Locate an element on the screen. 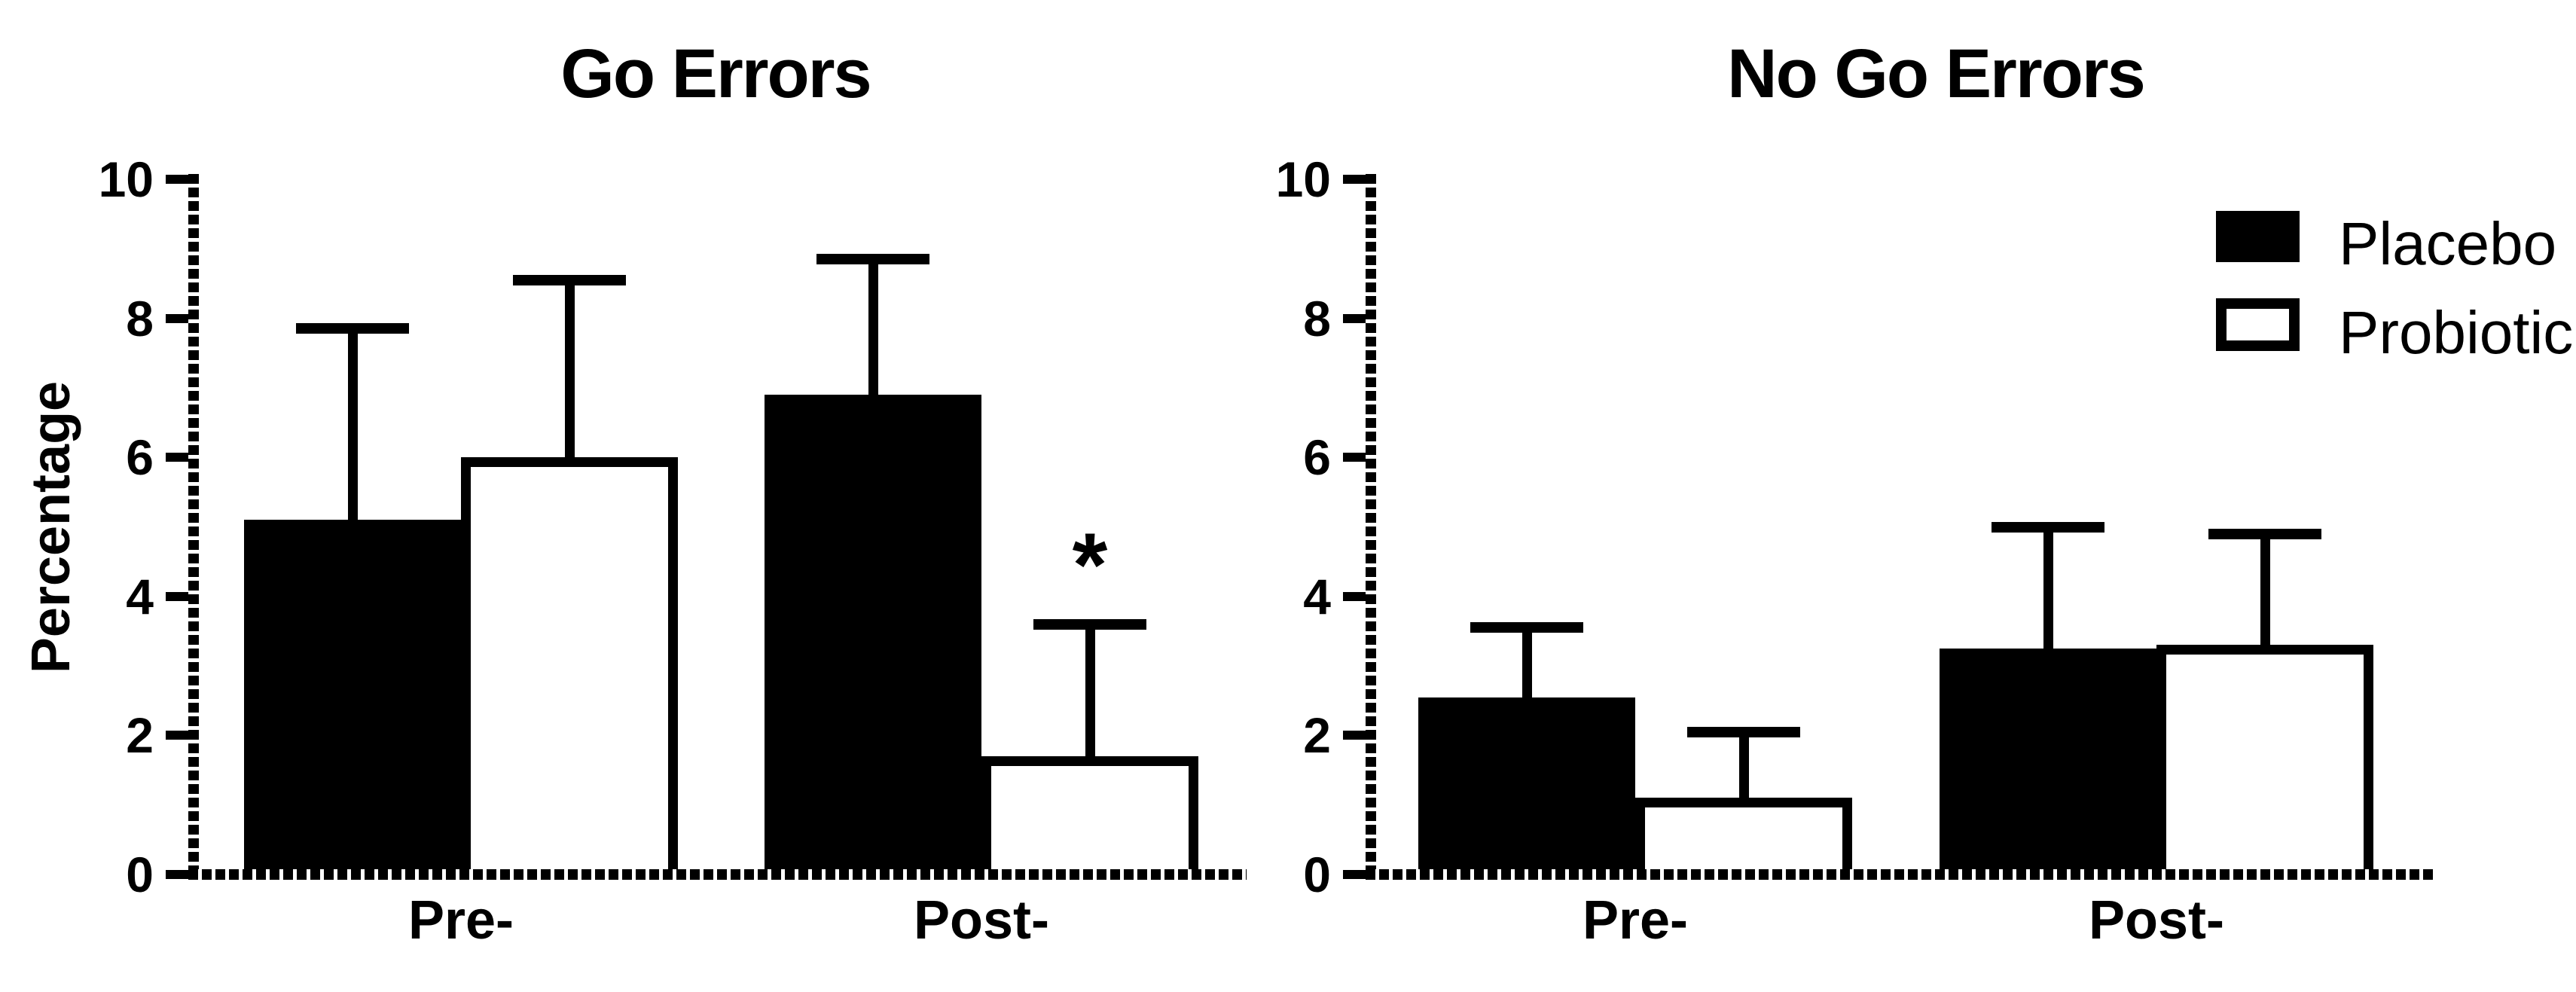 The image size is (2576, 992). no-go-errors-title: No Go Errors is located at coordinates (1937, 73).